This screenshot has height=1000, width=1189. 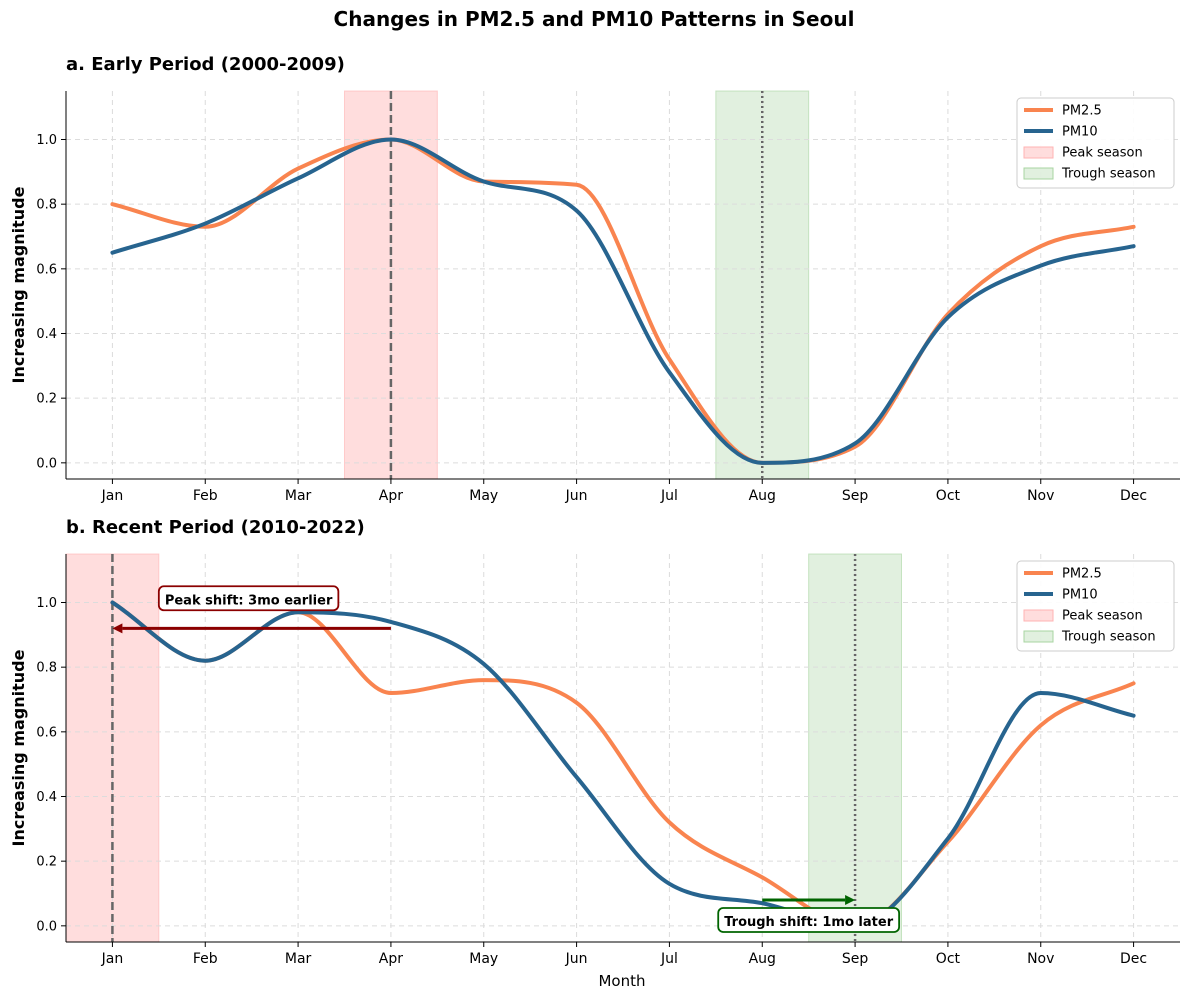 I want to click on shift-annotation-box: Peak shift: 3mo earlier, so click(x=248, y=598).